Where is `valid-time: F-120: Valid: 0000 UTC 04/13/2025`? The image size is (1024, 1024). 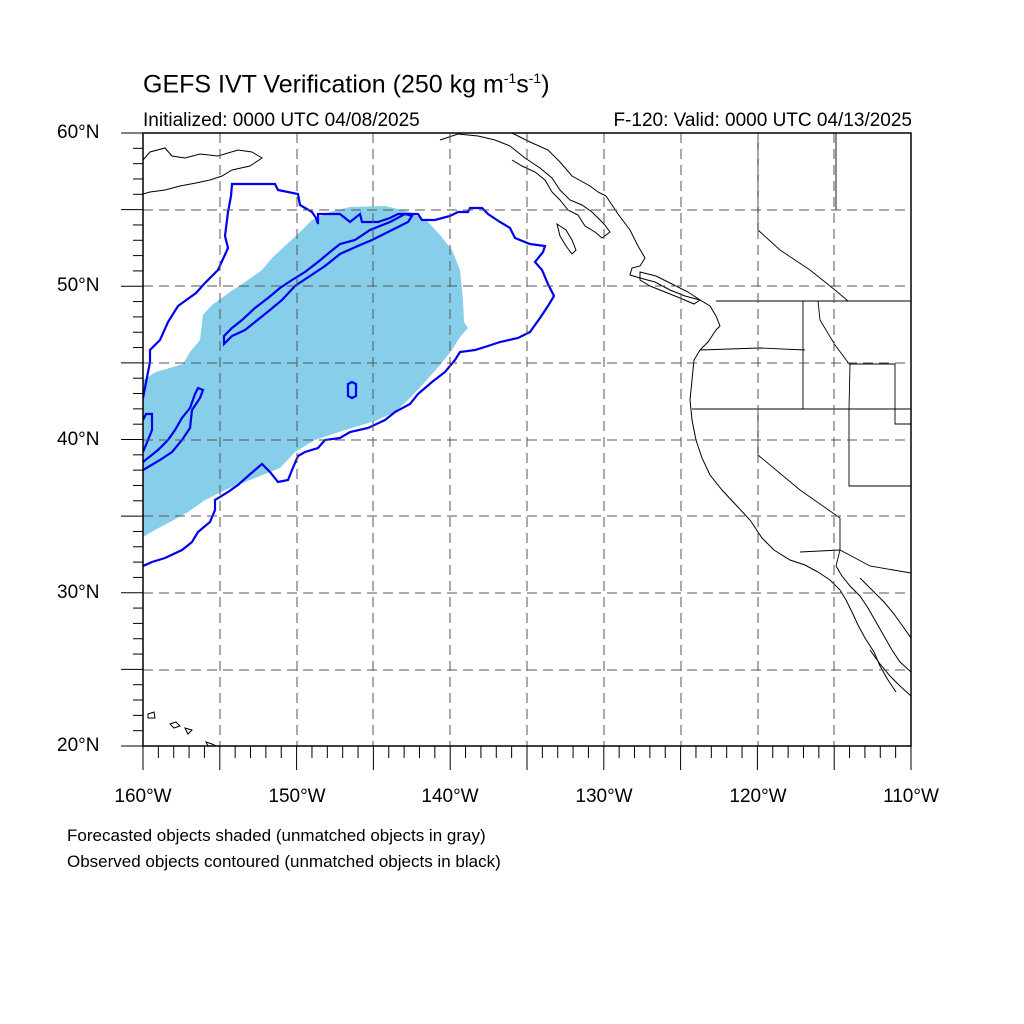 valid-time: F-120: Valid: 0000 UTC 04/13/2025 is located at coordinates (762, 120).